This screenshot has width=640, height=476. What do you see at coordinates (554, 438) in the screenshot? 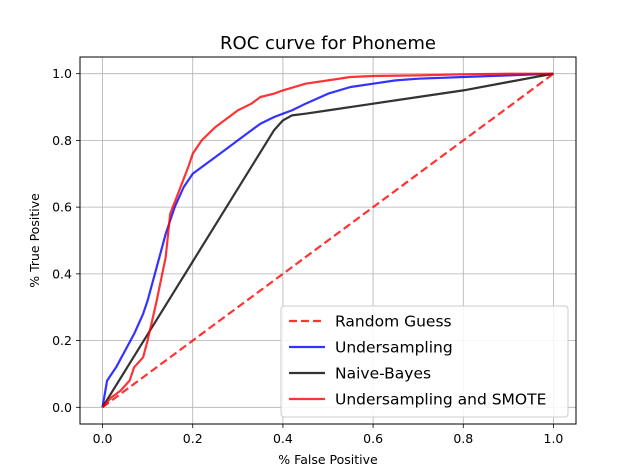
I see `x-tick-label: 1.0` at bounding box center [554, 438].